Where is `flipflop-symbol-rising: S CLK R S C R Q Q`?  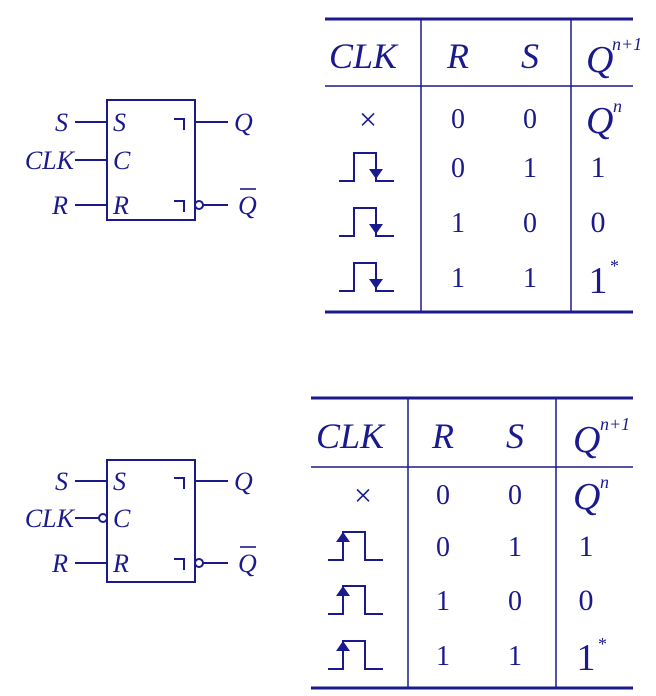 flipflop-symbol-rising: S CLK R S C R Q Q is located at coordinates (141, 521).